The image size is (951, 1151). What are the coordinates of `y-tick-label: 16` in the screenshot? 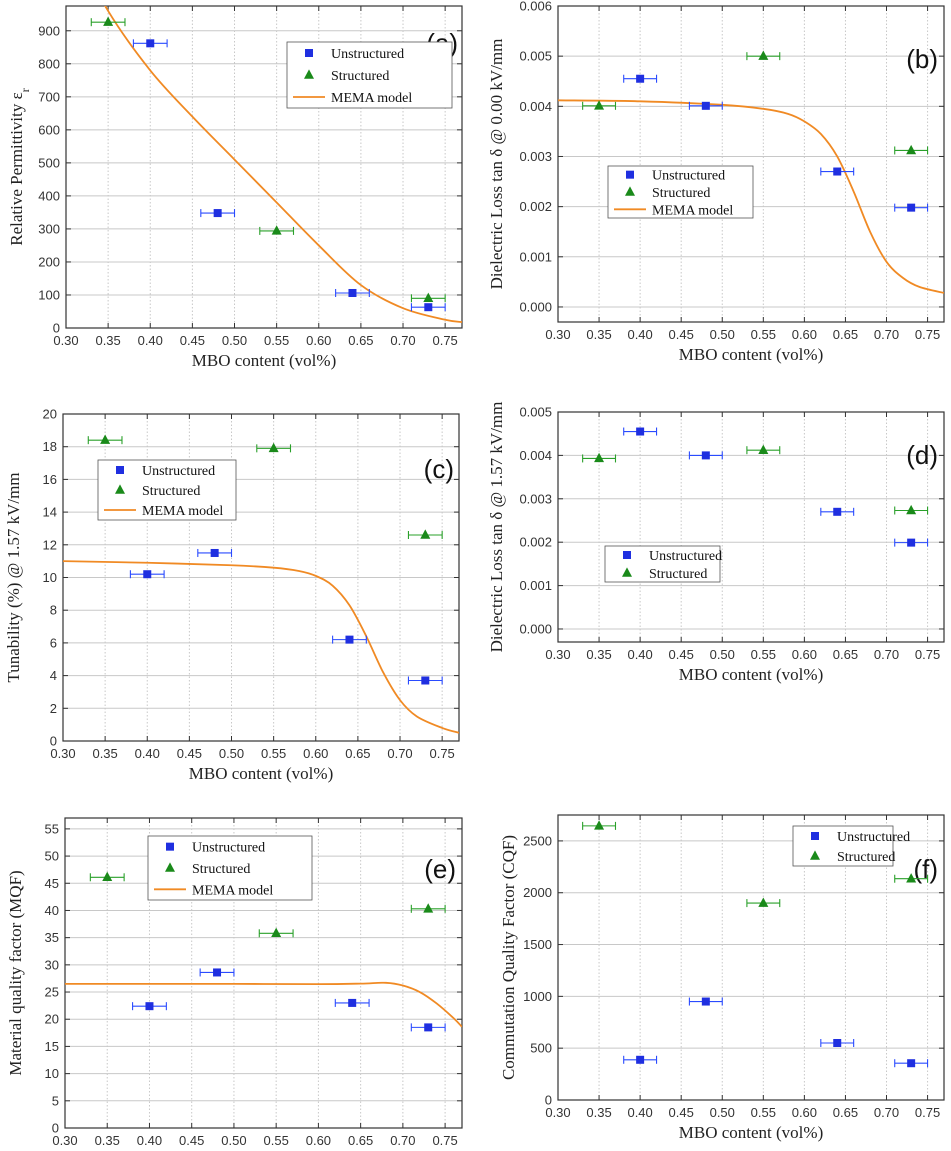 It's located at (50, 479).